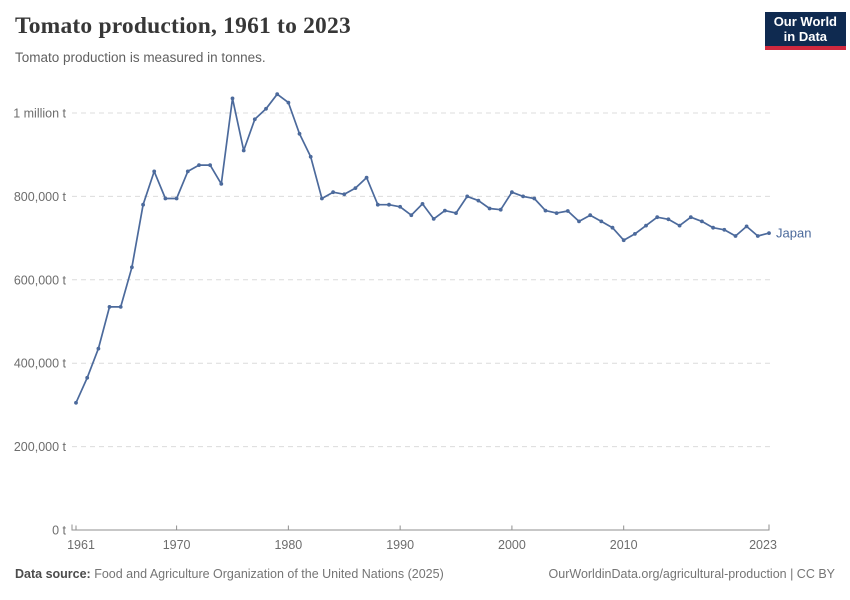  What do you see at coordinates (579, 221) in the screenshot?
I see `data-point-2006` at bounding box center [579, 221].